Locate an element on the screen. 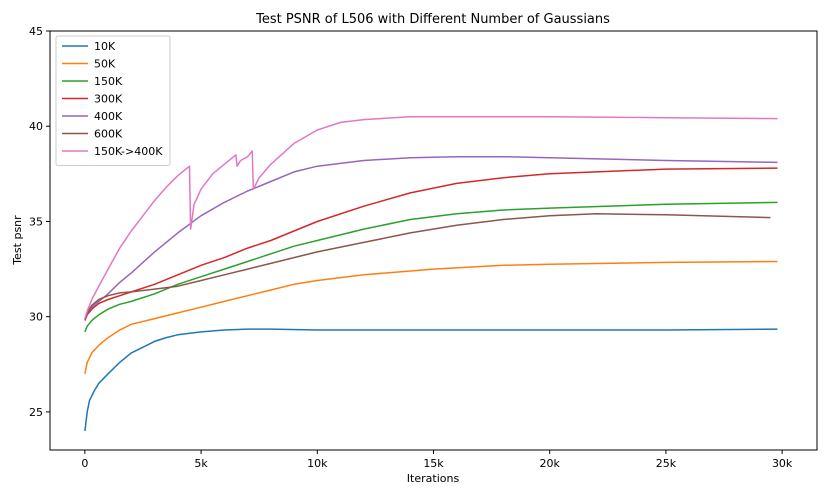 The width and height of the screenshot is (830, 498). x-axis: 0 5k 10k 15k 20k 25k 30k is located at coordinates (437, 460).